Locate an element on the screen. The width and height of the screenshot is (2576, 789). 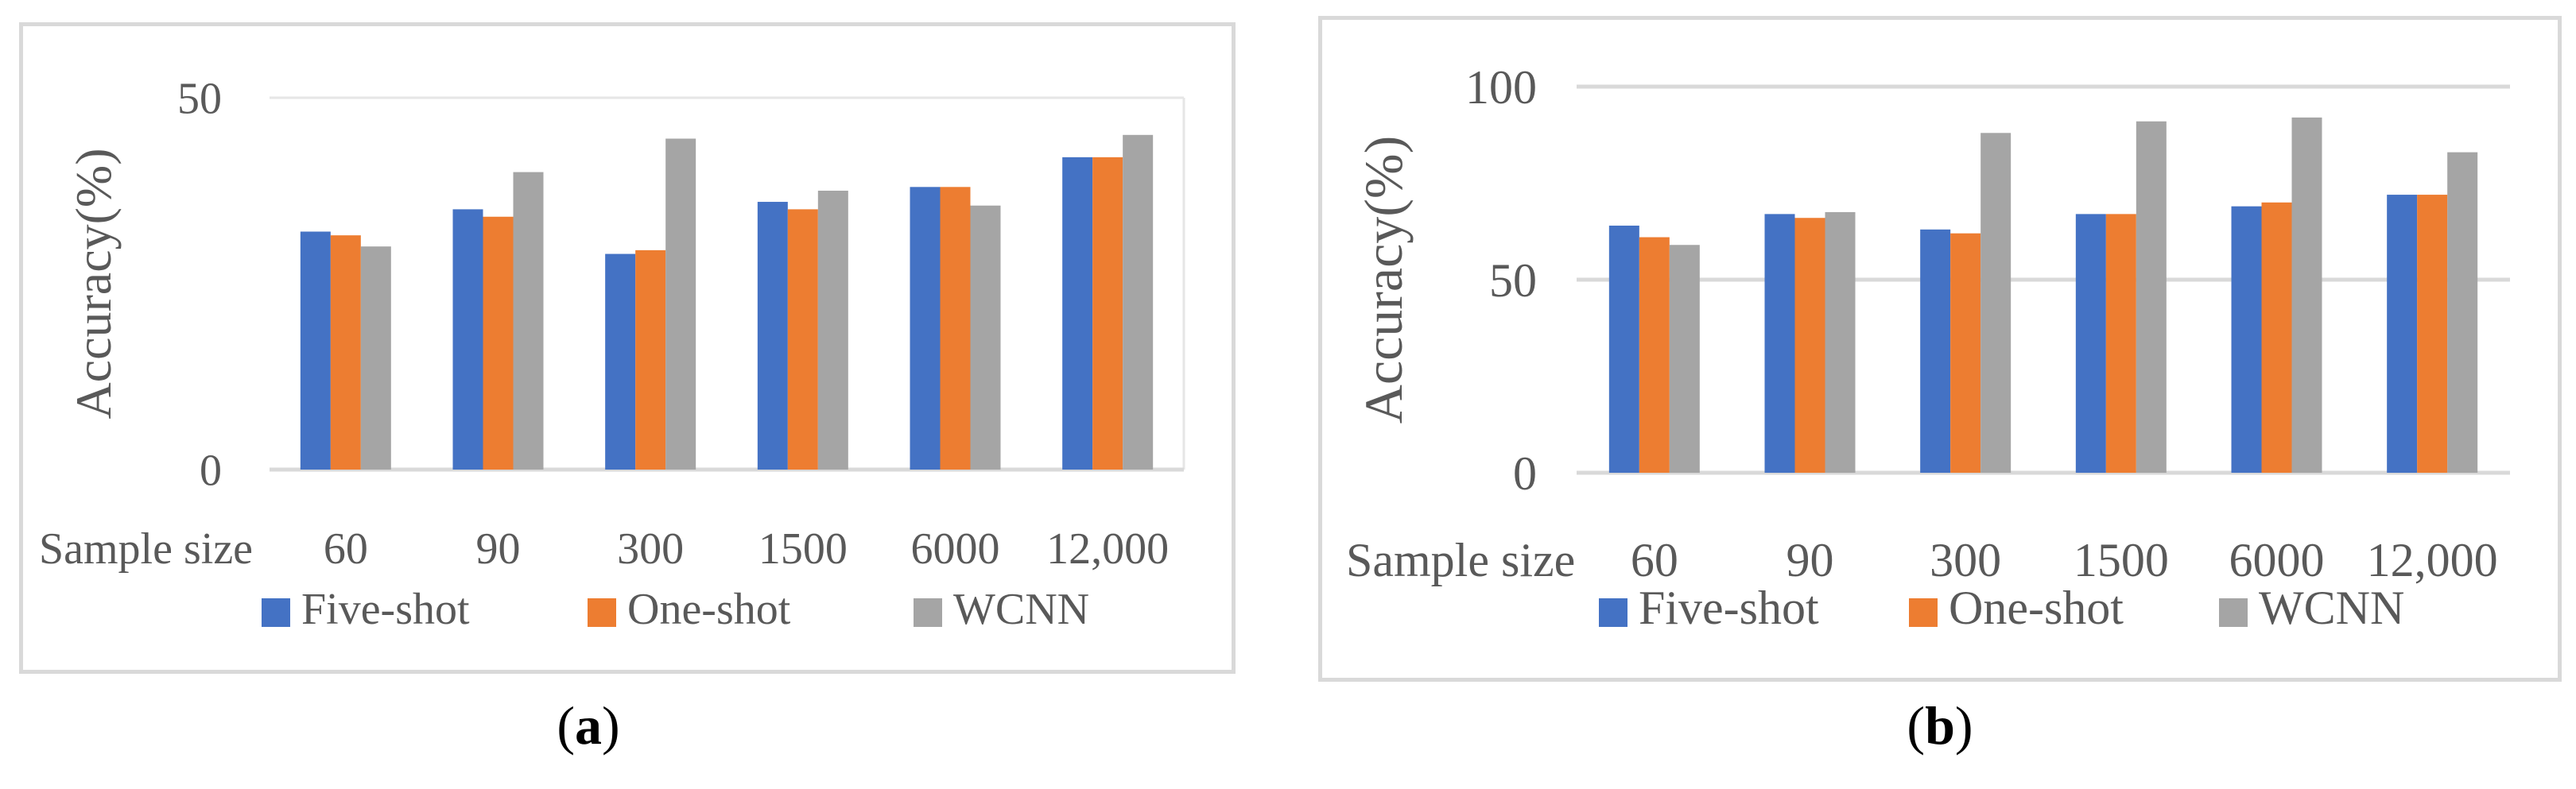
chart-a-category-label-4: 6000 is located at coordinates (956, 549).